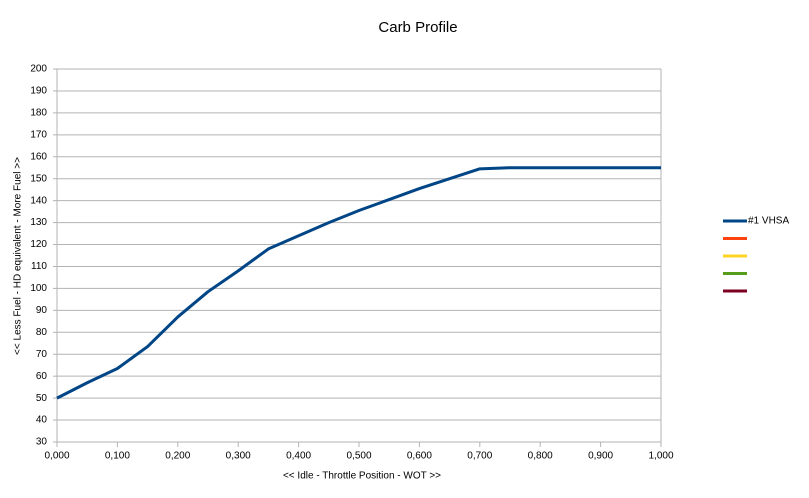  I want to click on x-tick-label: 0,000, so click(56, 456).